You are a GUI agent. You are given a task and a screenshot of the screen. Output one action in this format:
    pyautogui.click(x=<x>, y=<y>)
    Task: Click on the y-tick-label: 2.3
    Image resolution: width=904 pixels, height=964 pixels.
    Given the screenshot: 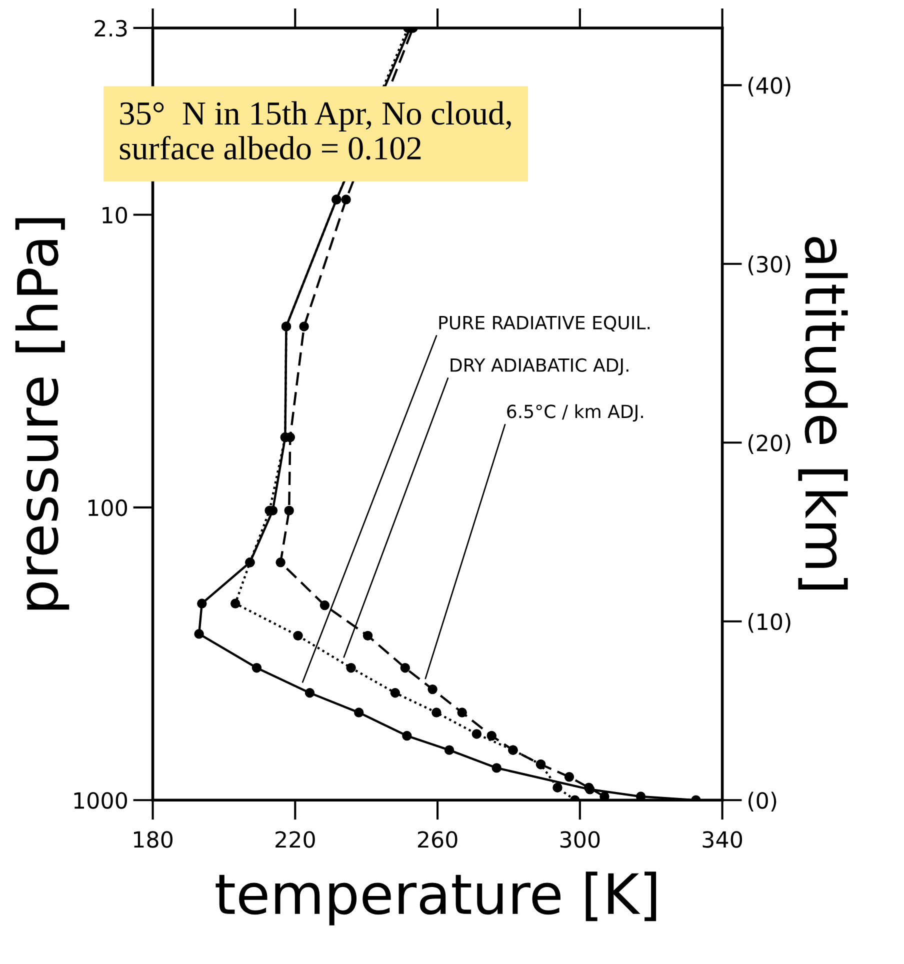 What is the action you would take?
    pyautogui.click(x=110, y=28)
    